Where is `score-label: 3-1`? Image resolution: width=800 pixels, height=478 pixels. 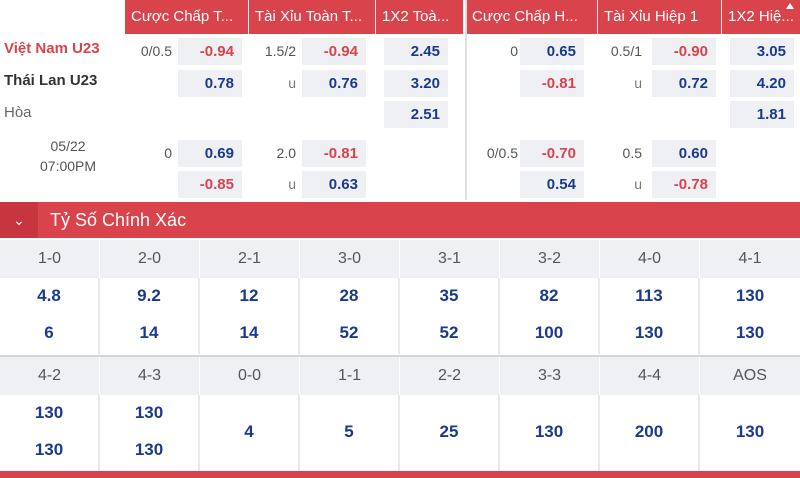
score-label: 3-1 is located at coordinates (450, 259).